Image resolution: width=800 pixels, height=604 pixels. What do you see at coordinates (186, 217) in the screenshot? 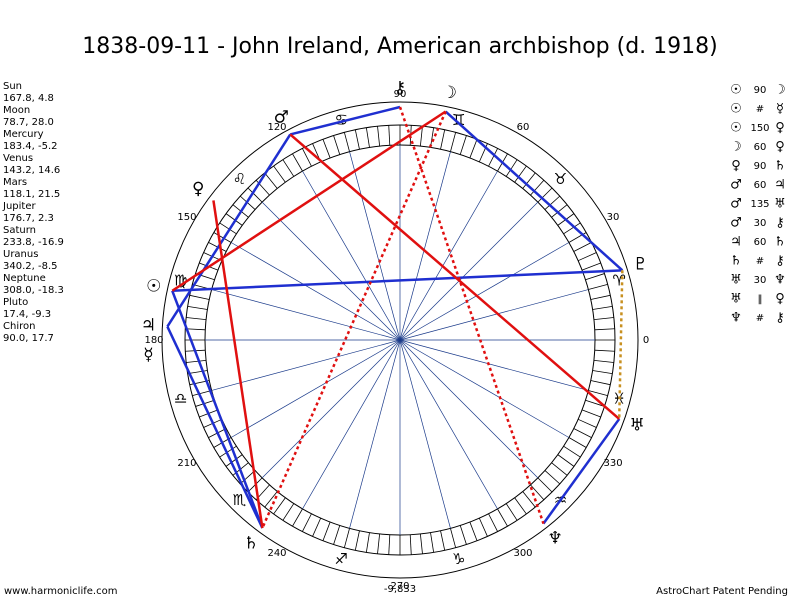
I see `degree-label: 150` at bounding box center [186, 217].